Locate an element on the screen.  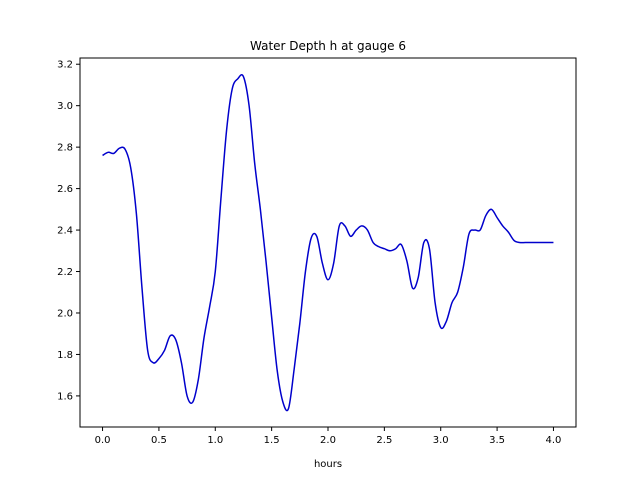
x-tick-label: 2.0 is located at coordinates (328, 440).